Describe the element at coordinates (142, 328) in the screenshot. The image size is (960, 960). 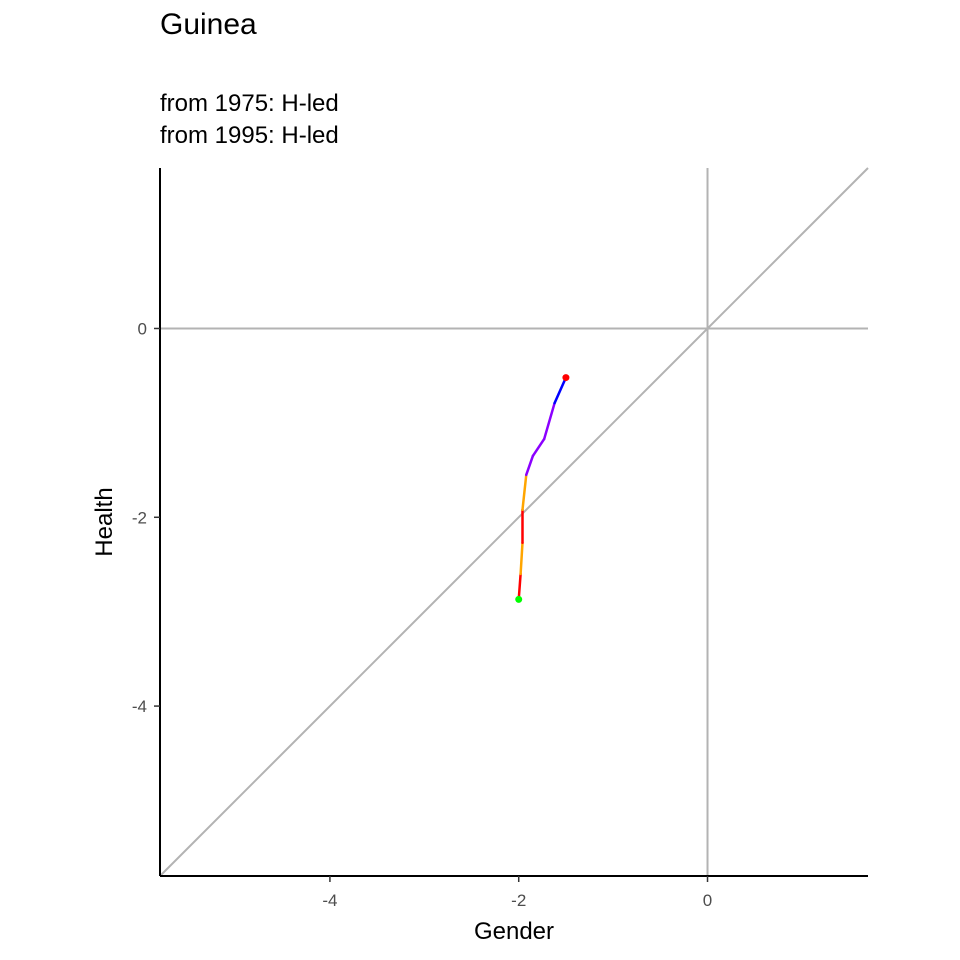
I see `y-tick-label: 0` at that location.